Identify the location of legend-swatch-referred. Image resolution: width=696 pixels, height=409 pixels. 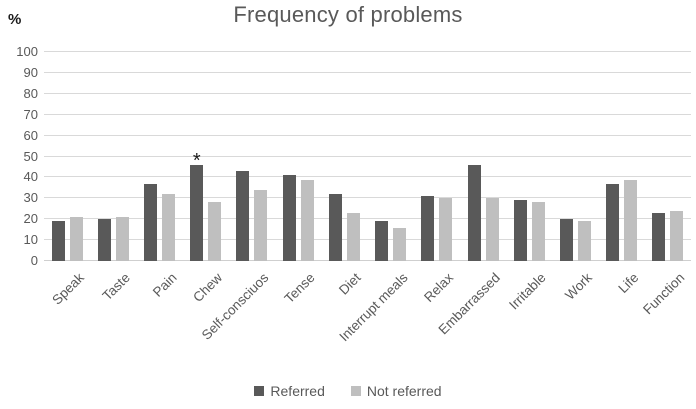
(259, 391).